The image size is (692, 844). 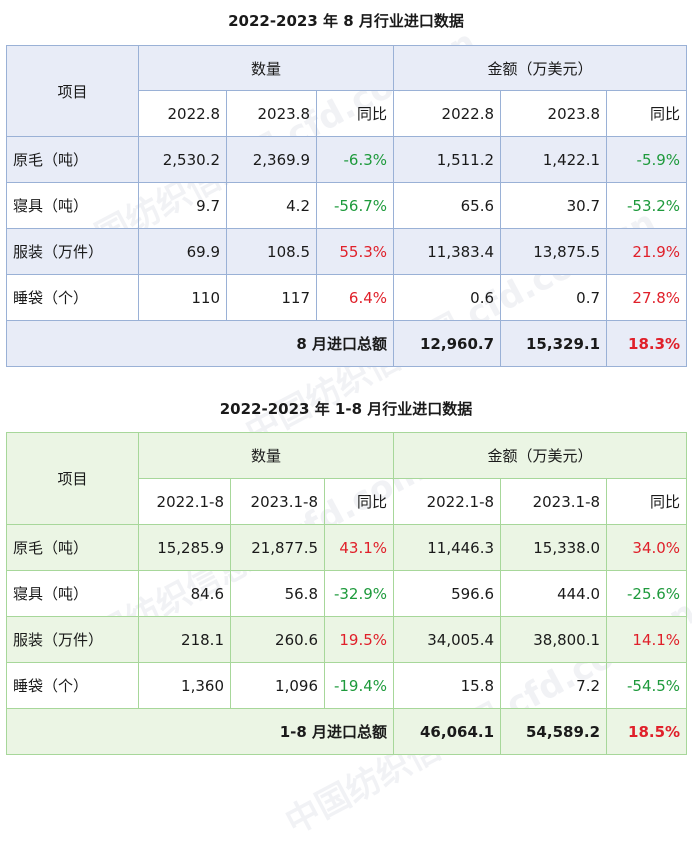 What do you see at coordinates (554, 251) in the screenshot?
I see `amt-2023: 13,875.5` at bounding box center [554, 251].